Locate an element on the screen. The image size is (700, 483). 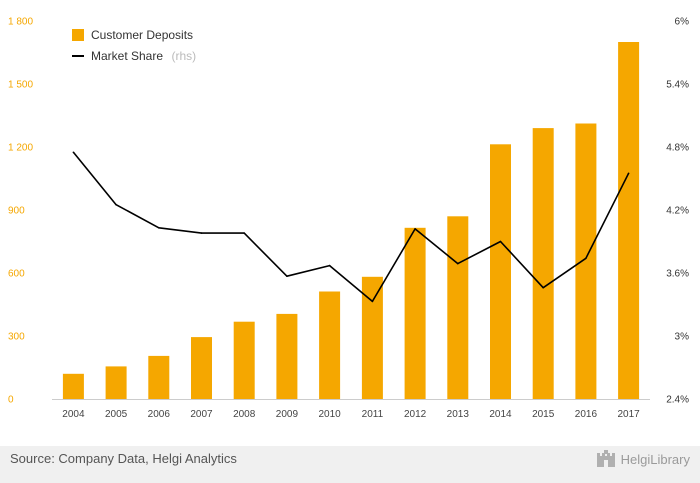
x-tick-label: 2008 is located at coordinates (244, 414).